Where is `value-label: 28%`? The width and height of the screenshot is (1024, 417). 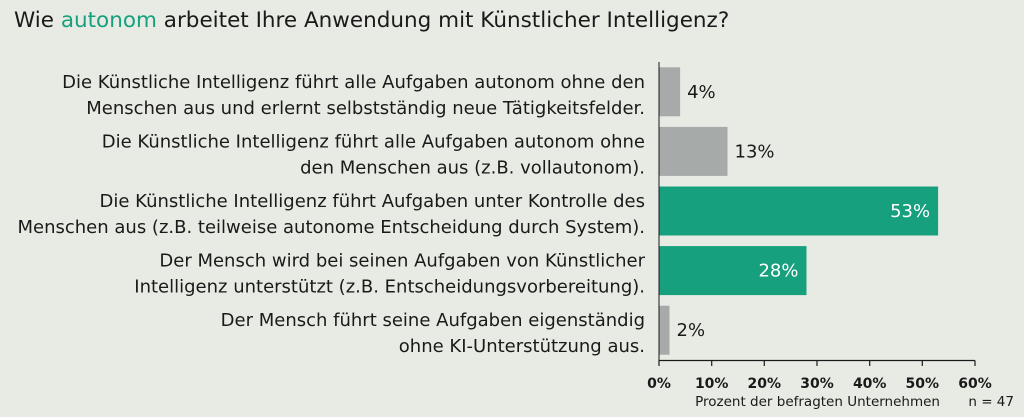 value-label: 28% is located at coordinates (778, 271).